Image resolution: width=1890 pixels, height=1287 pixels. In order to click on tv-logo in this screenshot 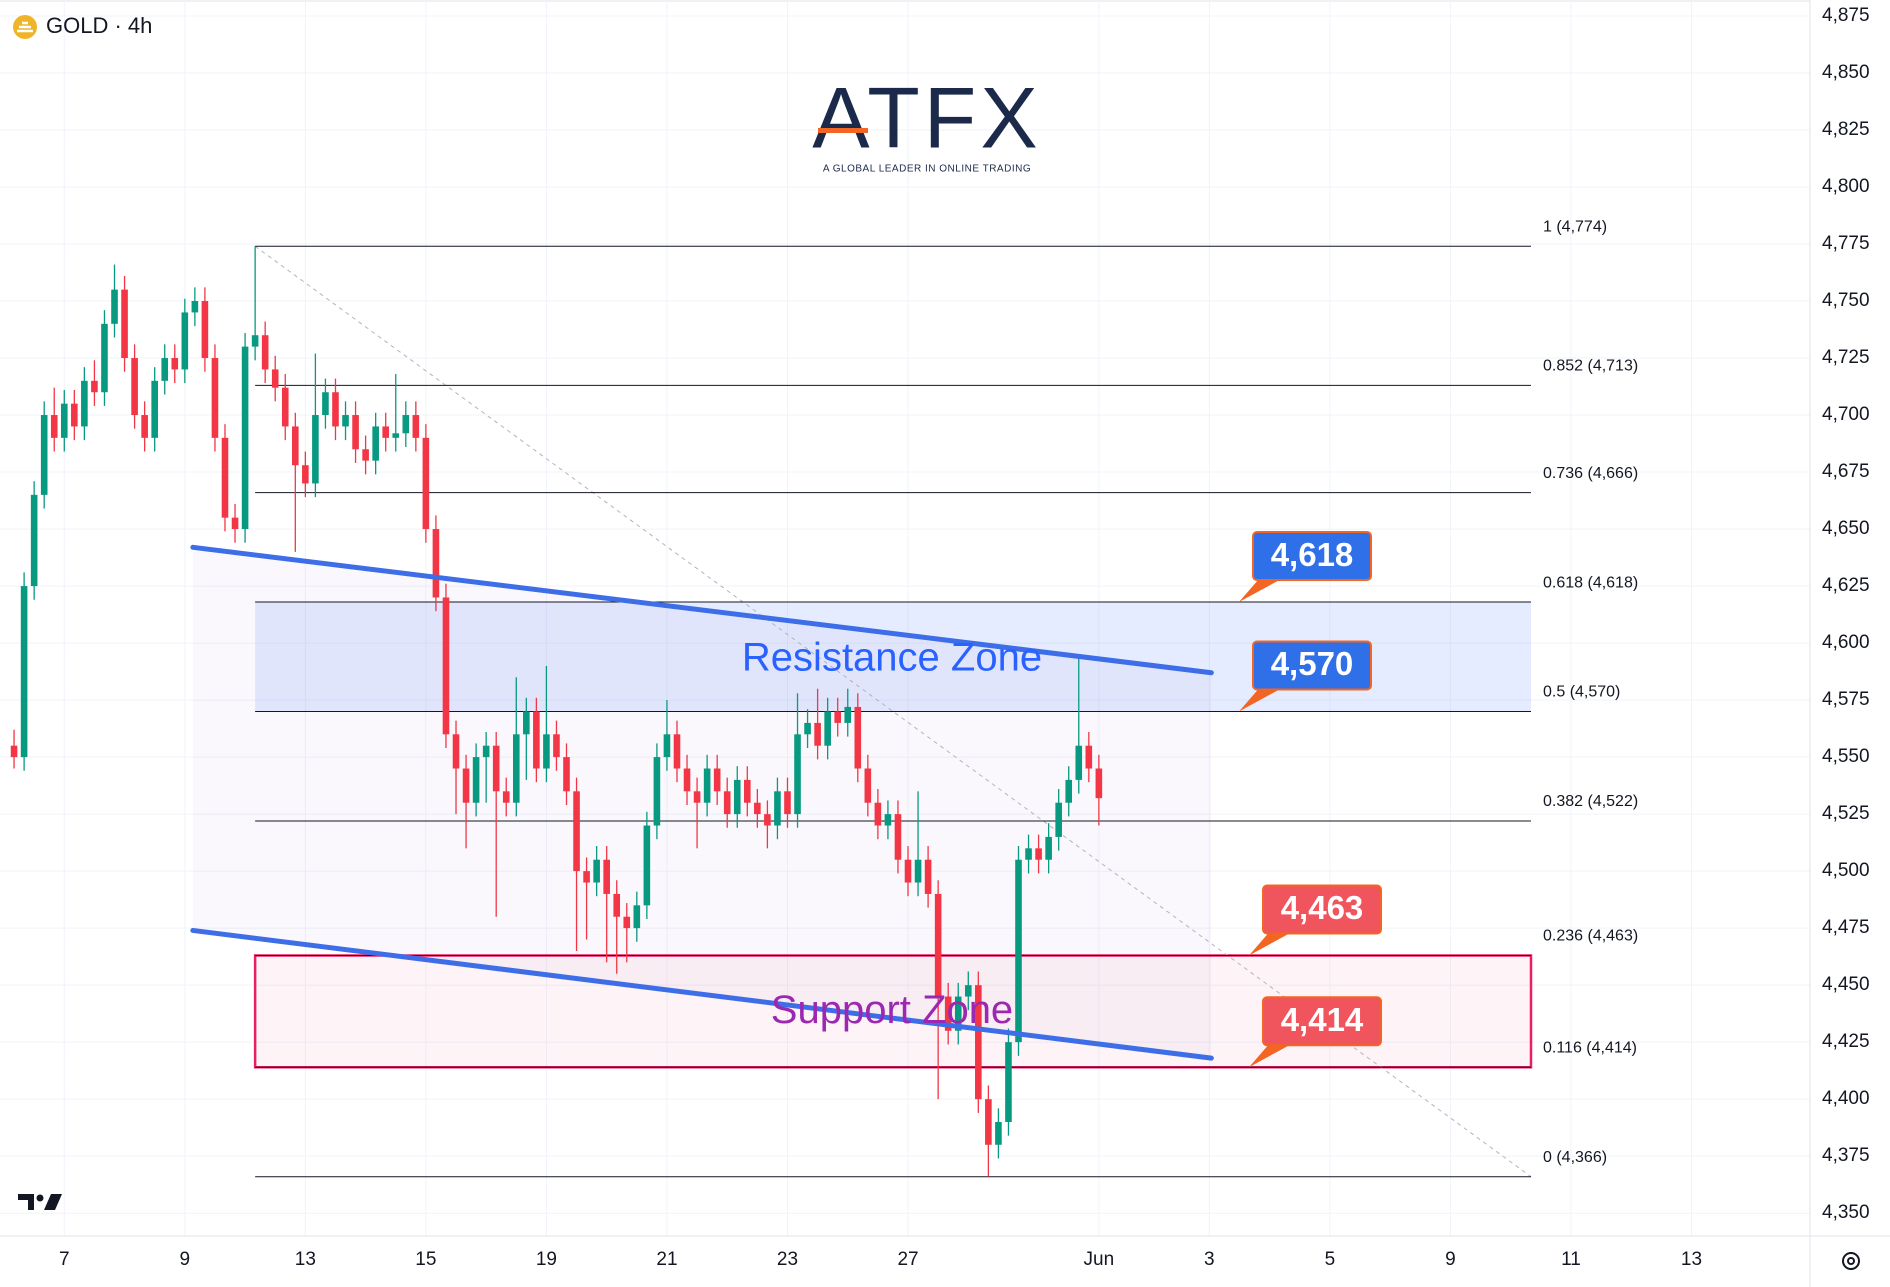, I will do `click(40, 1202)`.